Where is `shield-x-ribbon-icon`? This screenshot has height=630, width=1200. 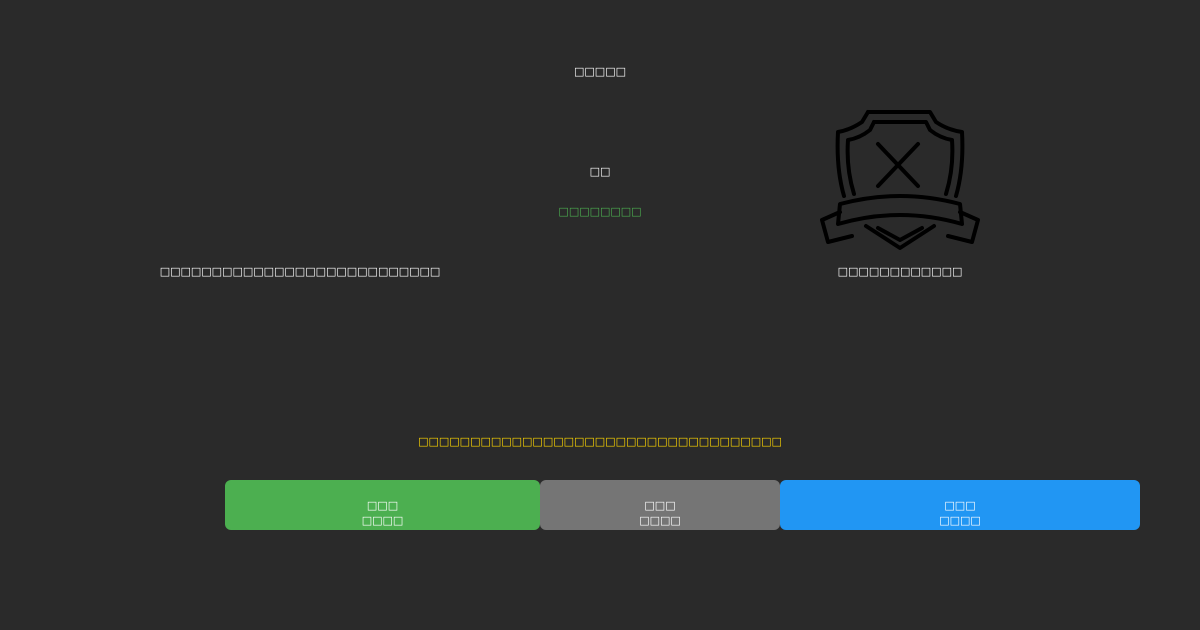 shield-x-ribbon-icon is located at coordinates (900, 180).